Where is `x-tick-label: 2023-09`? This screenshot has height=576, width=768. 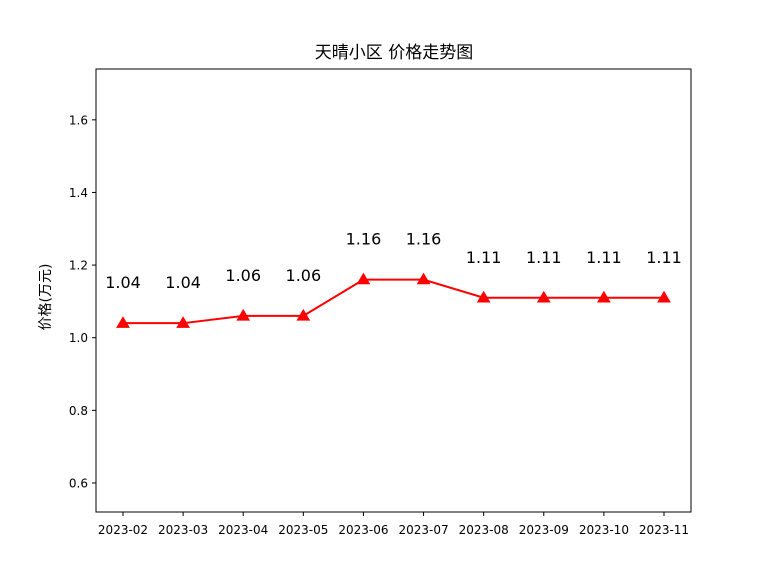
x-tick-label: 2023-09 is located at coordinates (544, 530).